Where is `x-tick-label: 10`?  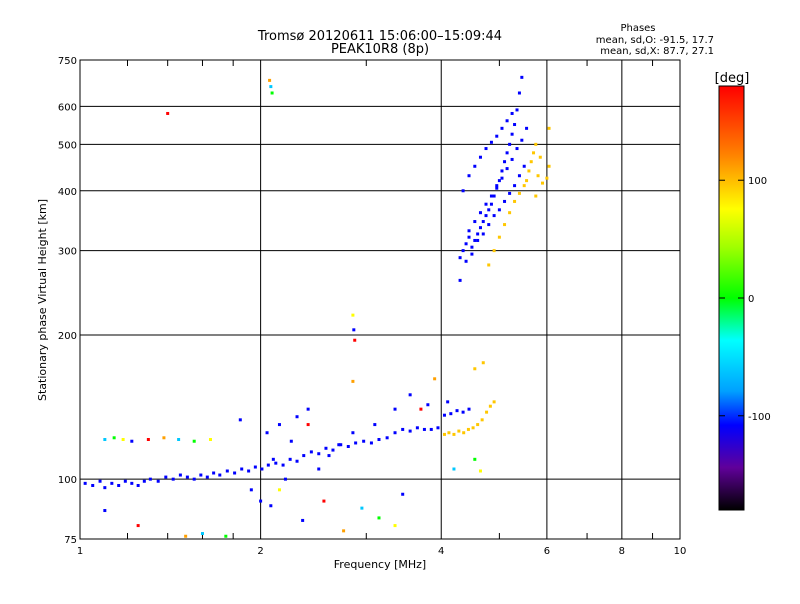
x-tick-label: 10 is located at coordinates (680, 551).